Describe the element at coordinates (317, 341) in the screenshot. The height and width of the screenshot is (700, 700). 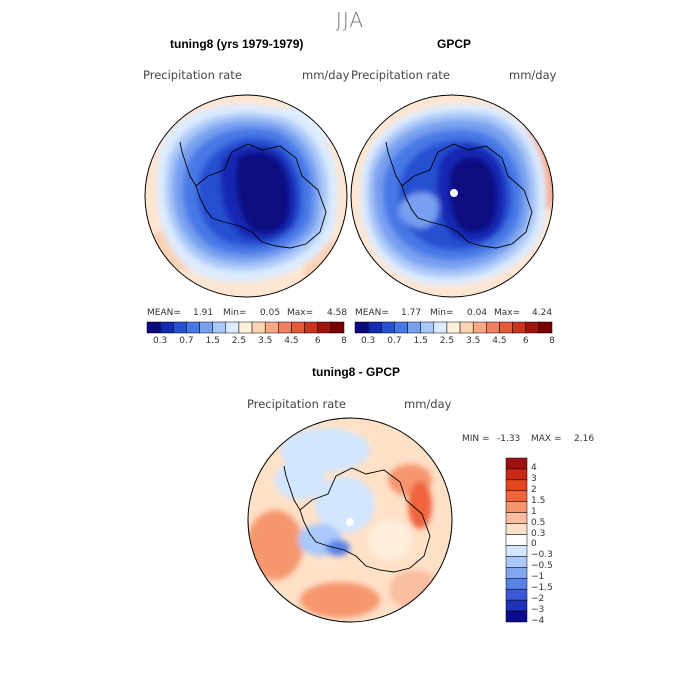
I see `colorbar-tick-model: 6` at that location.